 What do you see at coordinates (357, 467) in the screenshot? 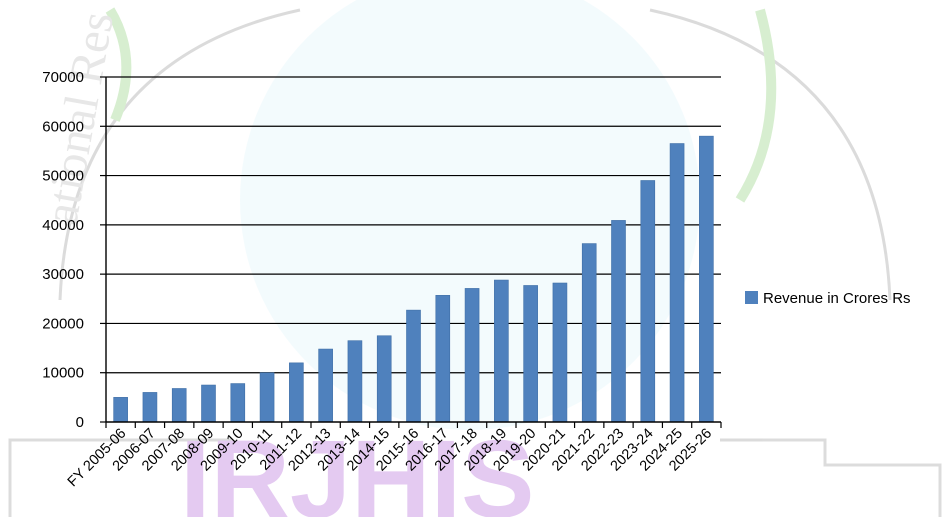
I see `svg-text: IRJHIS` at bounding box center [357, 467].